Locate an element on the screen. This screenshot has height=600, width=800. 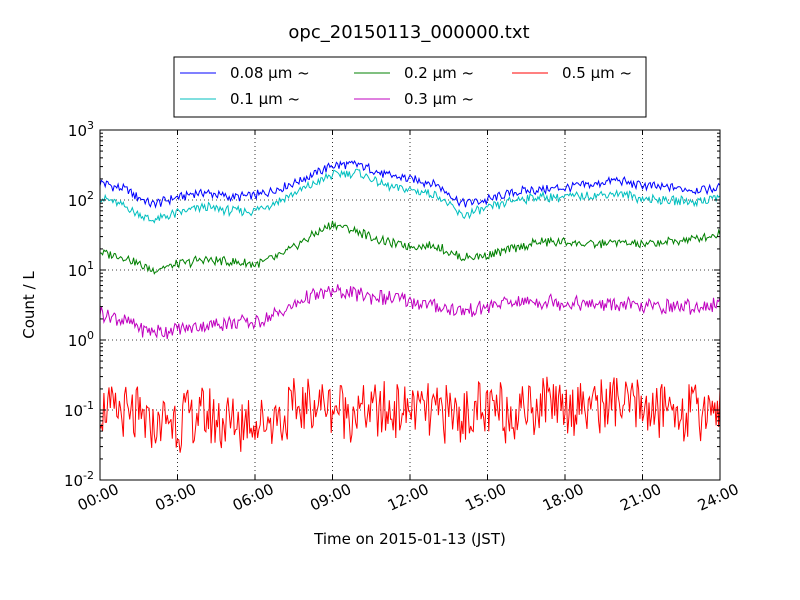
y-tick-label: 10³ is located at coordinates (81, 129).